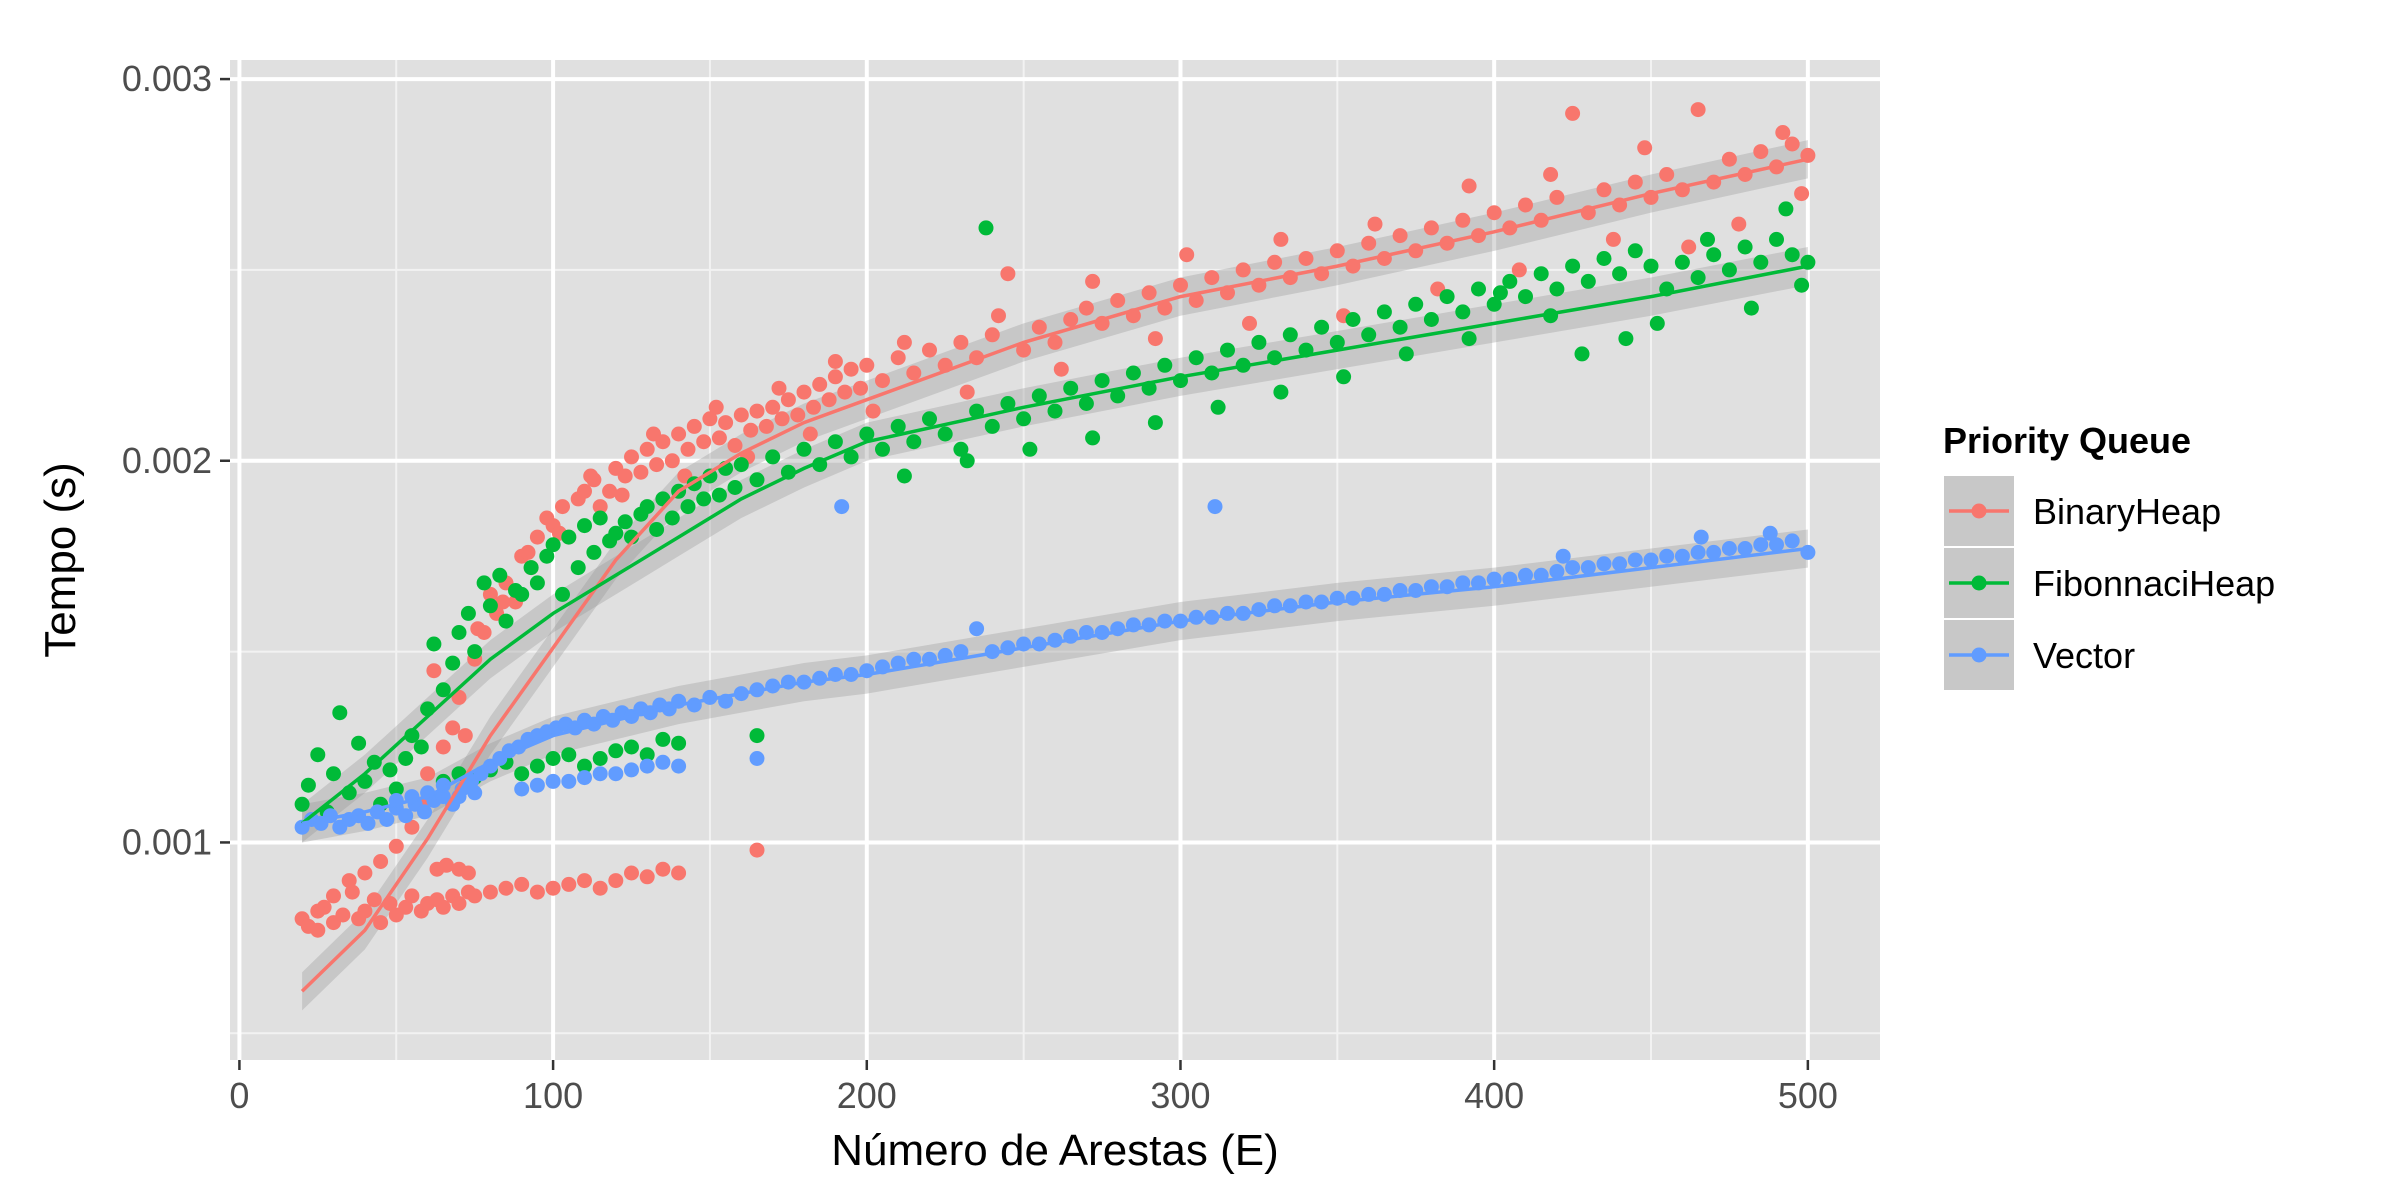  What do you see at coordinates (1979, 511) in the screenshot?
I see `legend-dot-BinaryHeap` at bounding box center [1979, 511].